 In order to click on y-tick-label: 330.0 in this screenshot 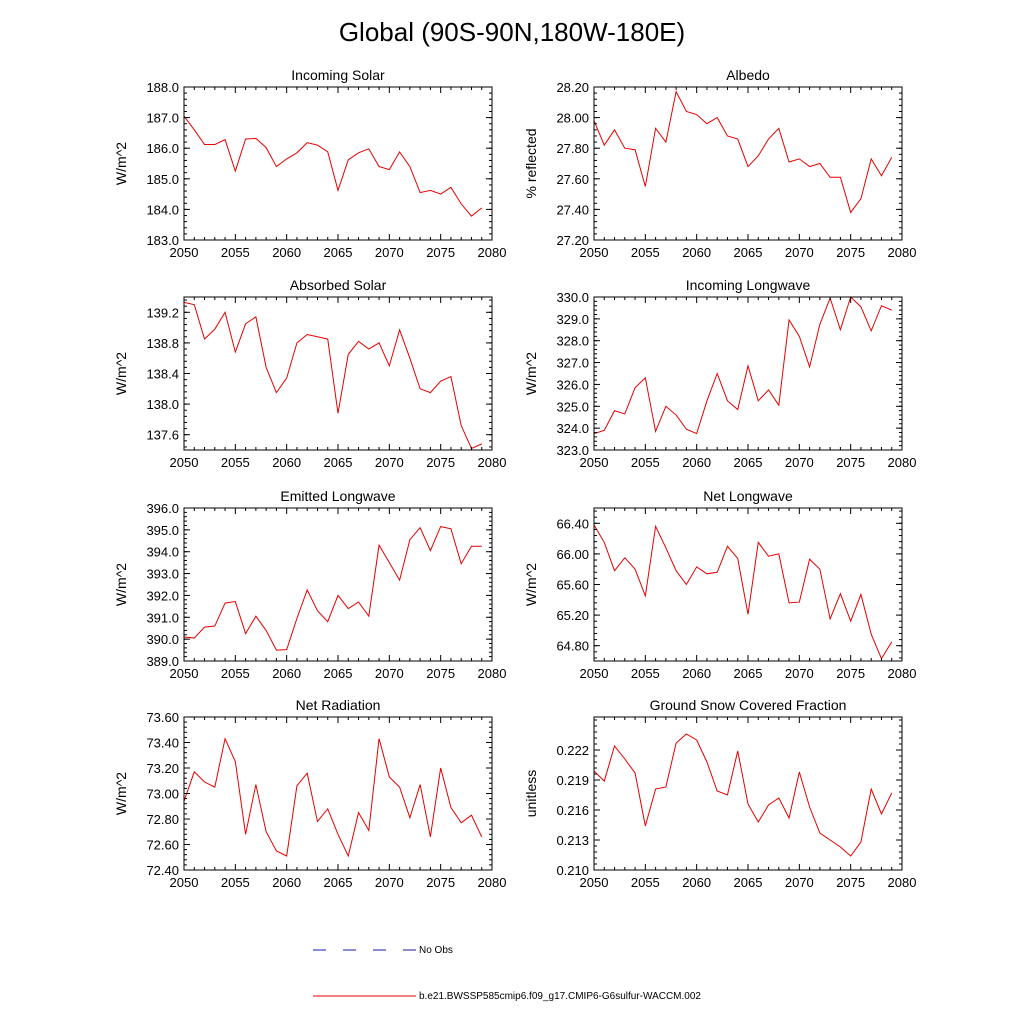, I will do `click(572, 297)`.